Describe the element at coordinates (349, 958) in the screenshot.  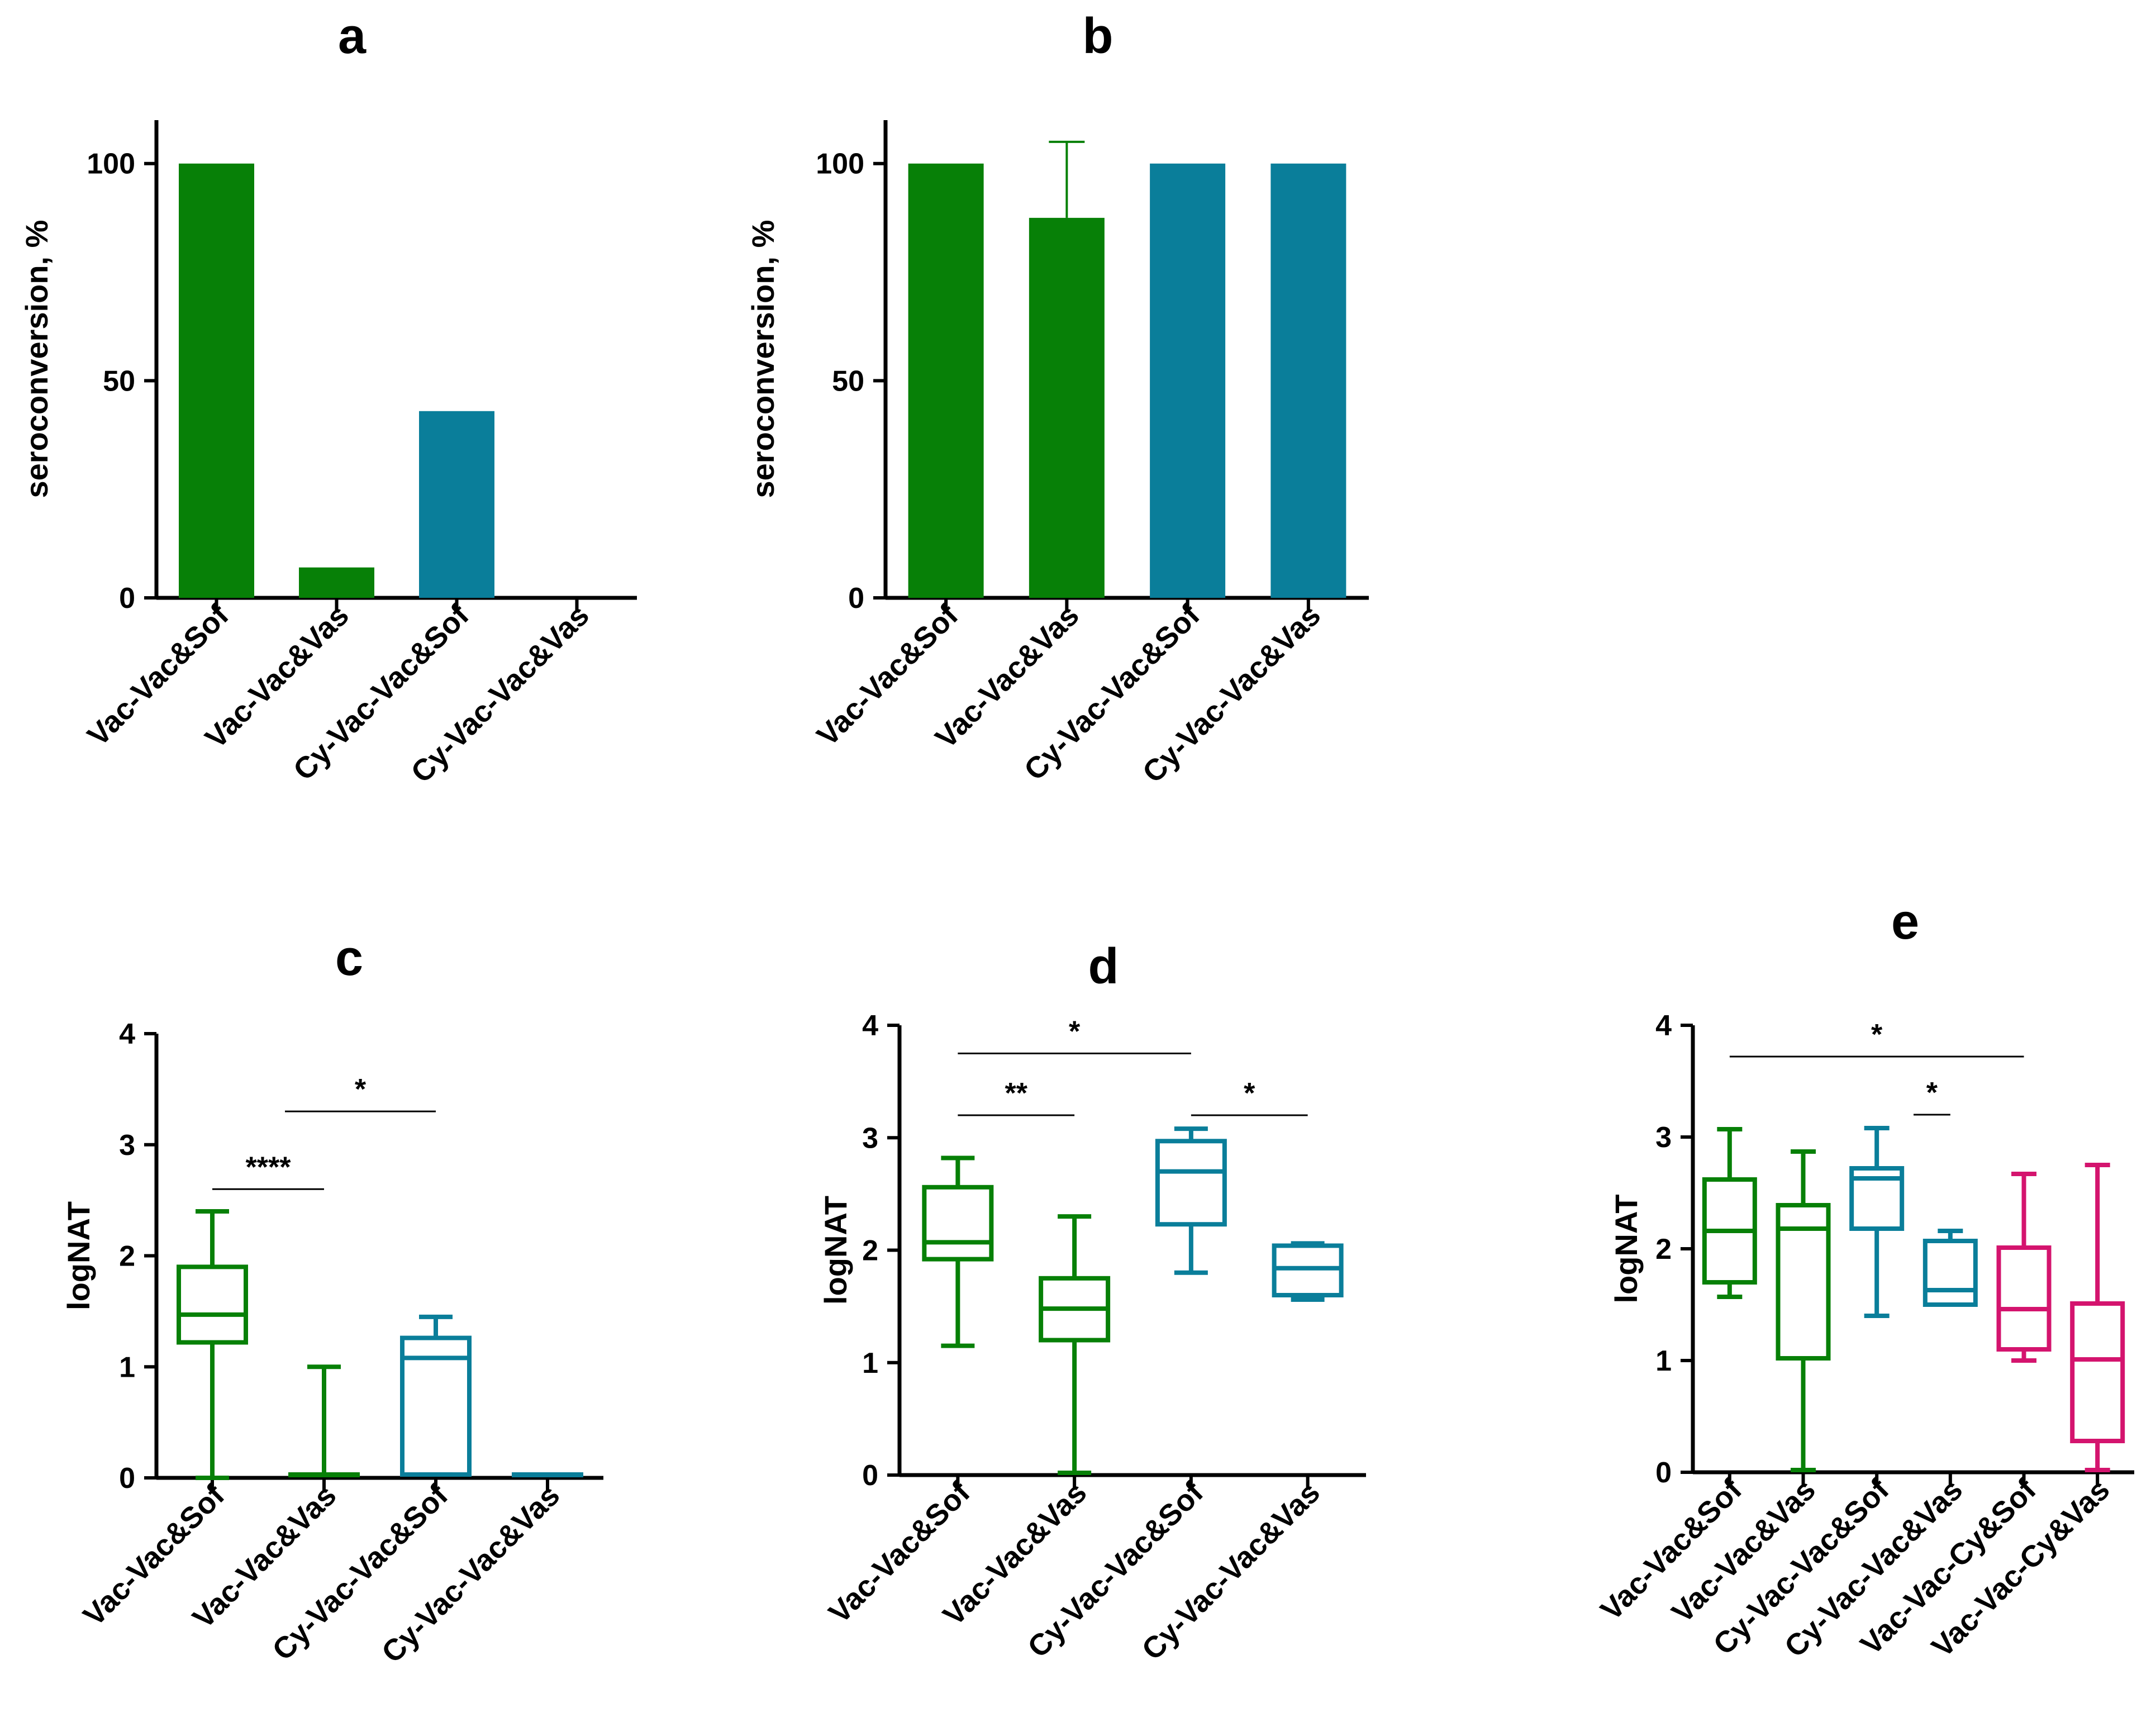
I see `panel-letter-c: c` at that location.